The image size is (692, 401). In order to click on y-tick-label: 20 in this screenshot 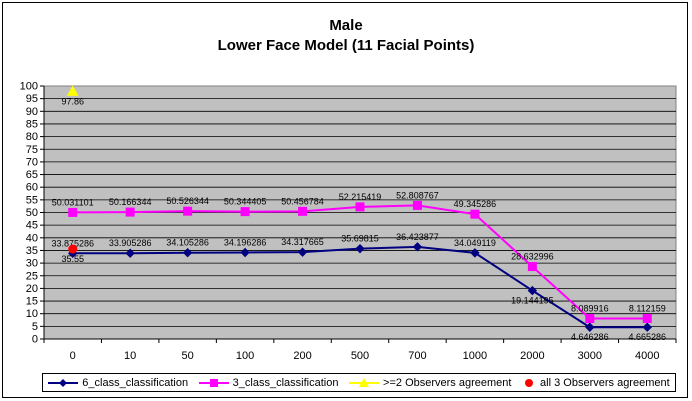, I will do `click(32, 289)`.